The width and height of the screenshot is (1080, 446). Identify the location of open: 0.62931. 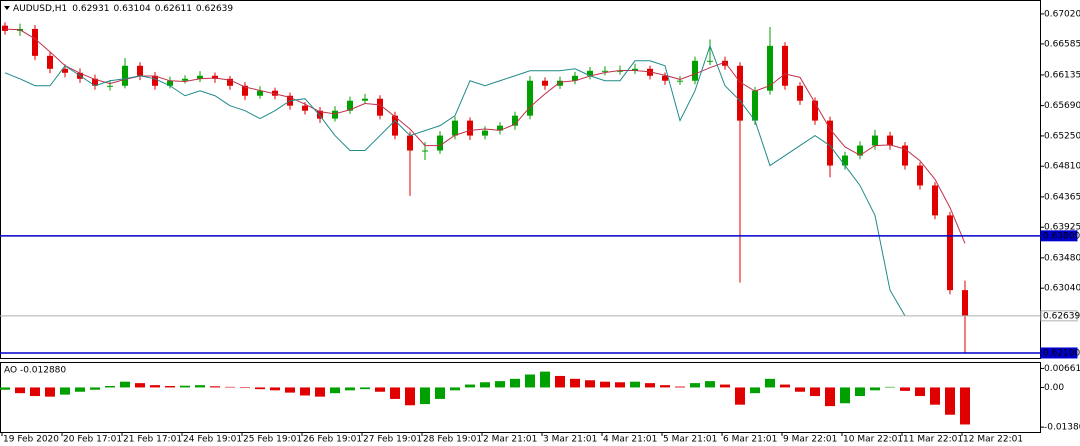
(90, 9).